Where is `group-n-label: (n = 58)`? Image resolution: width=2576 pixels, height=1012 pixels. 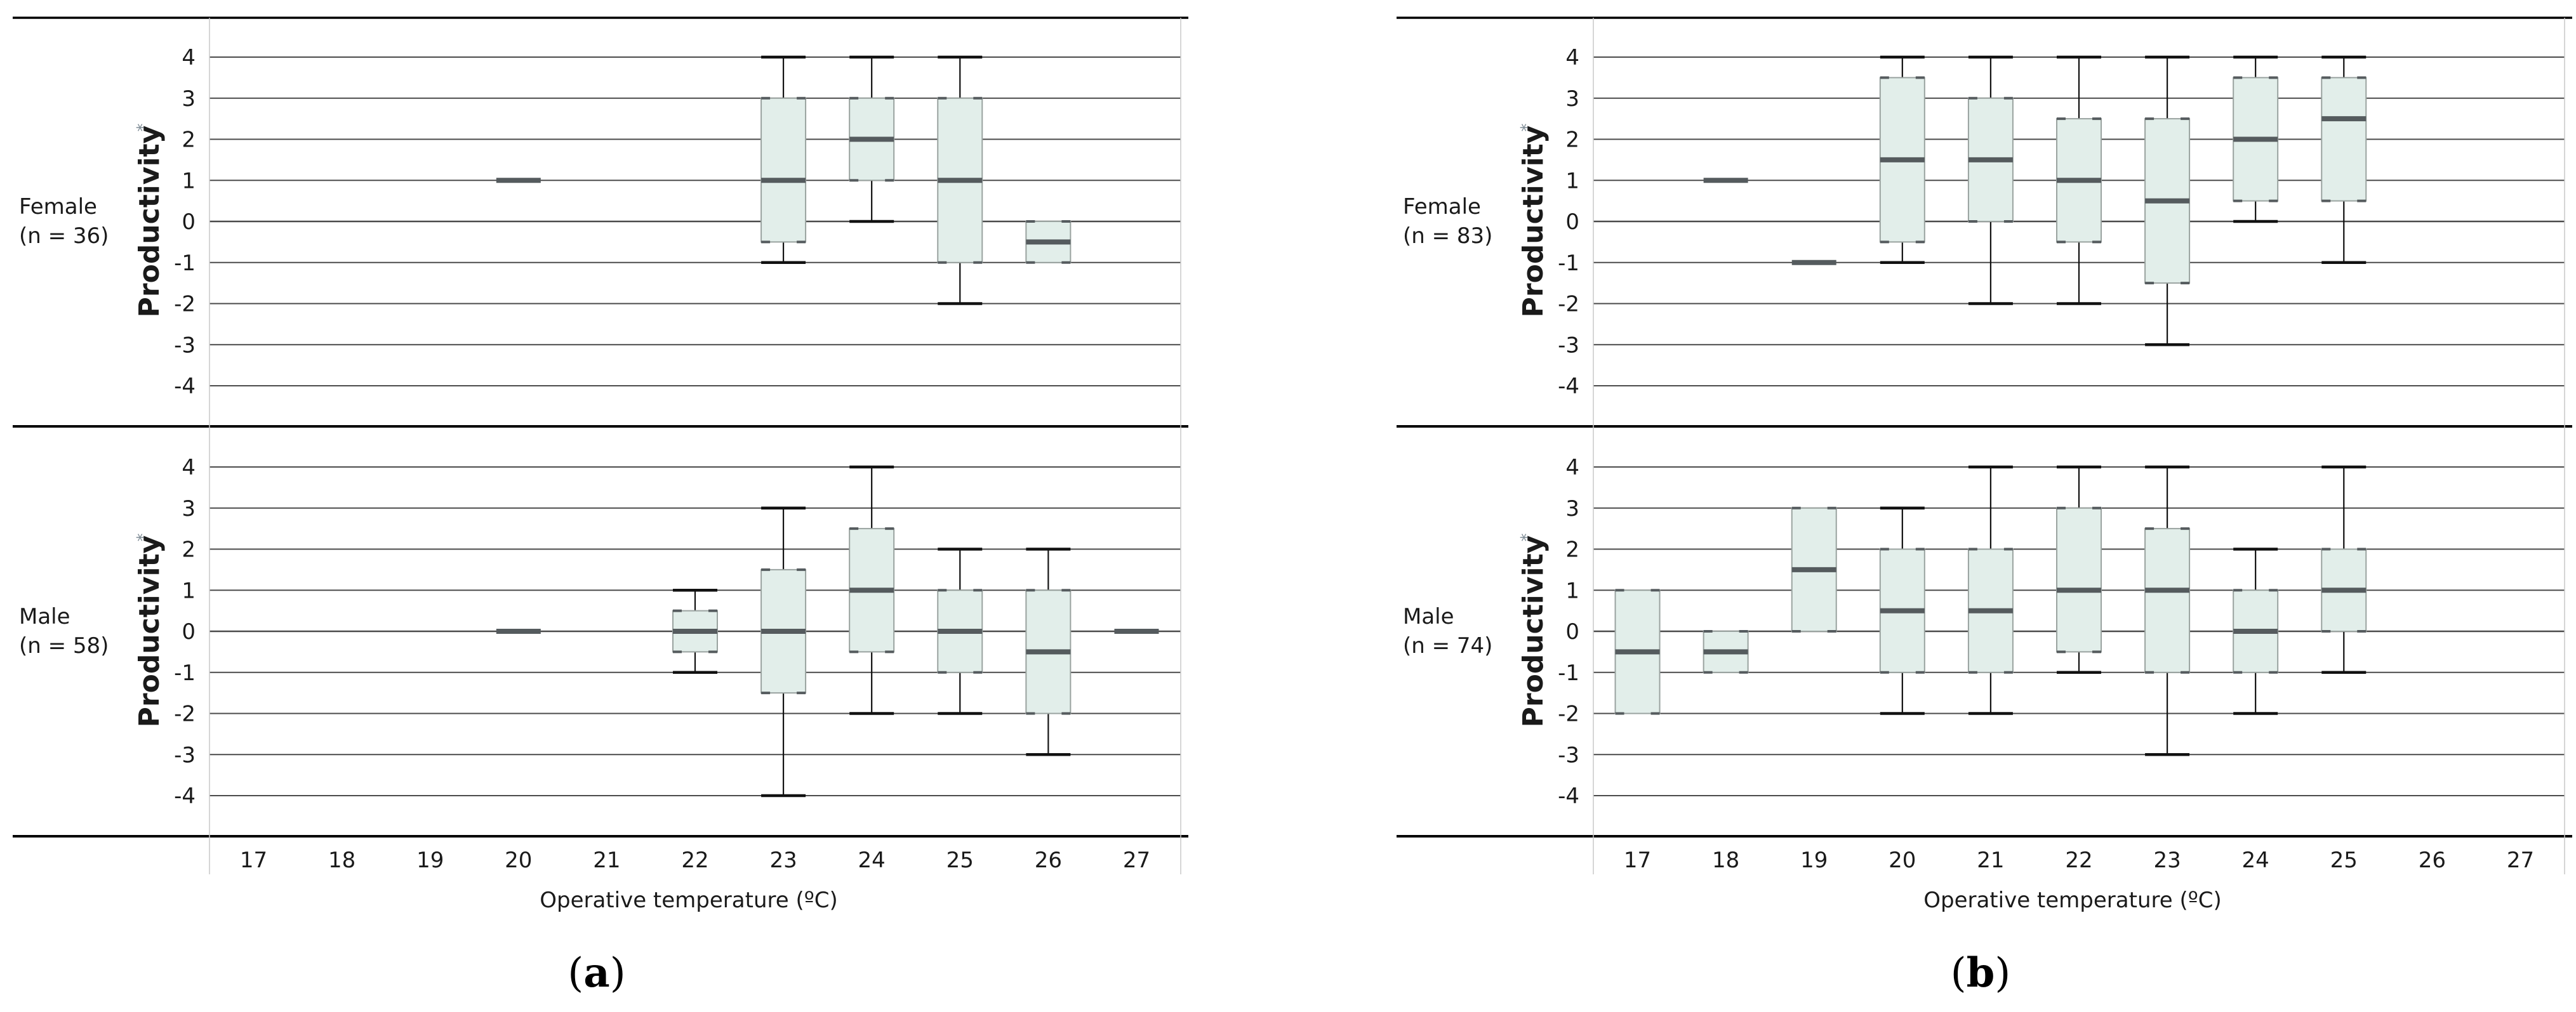 group-n-label: (n = 58) is located at coordinates (64, 646).